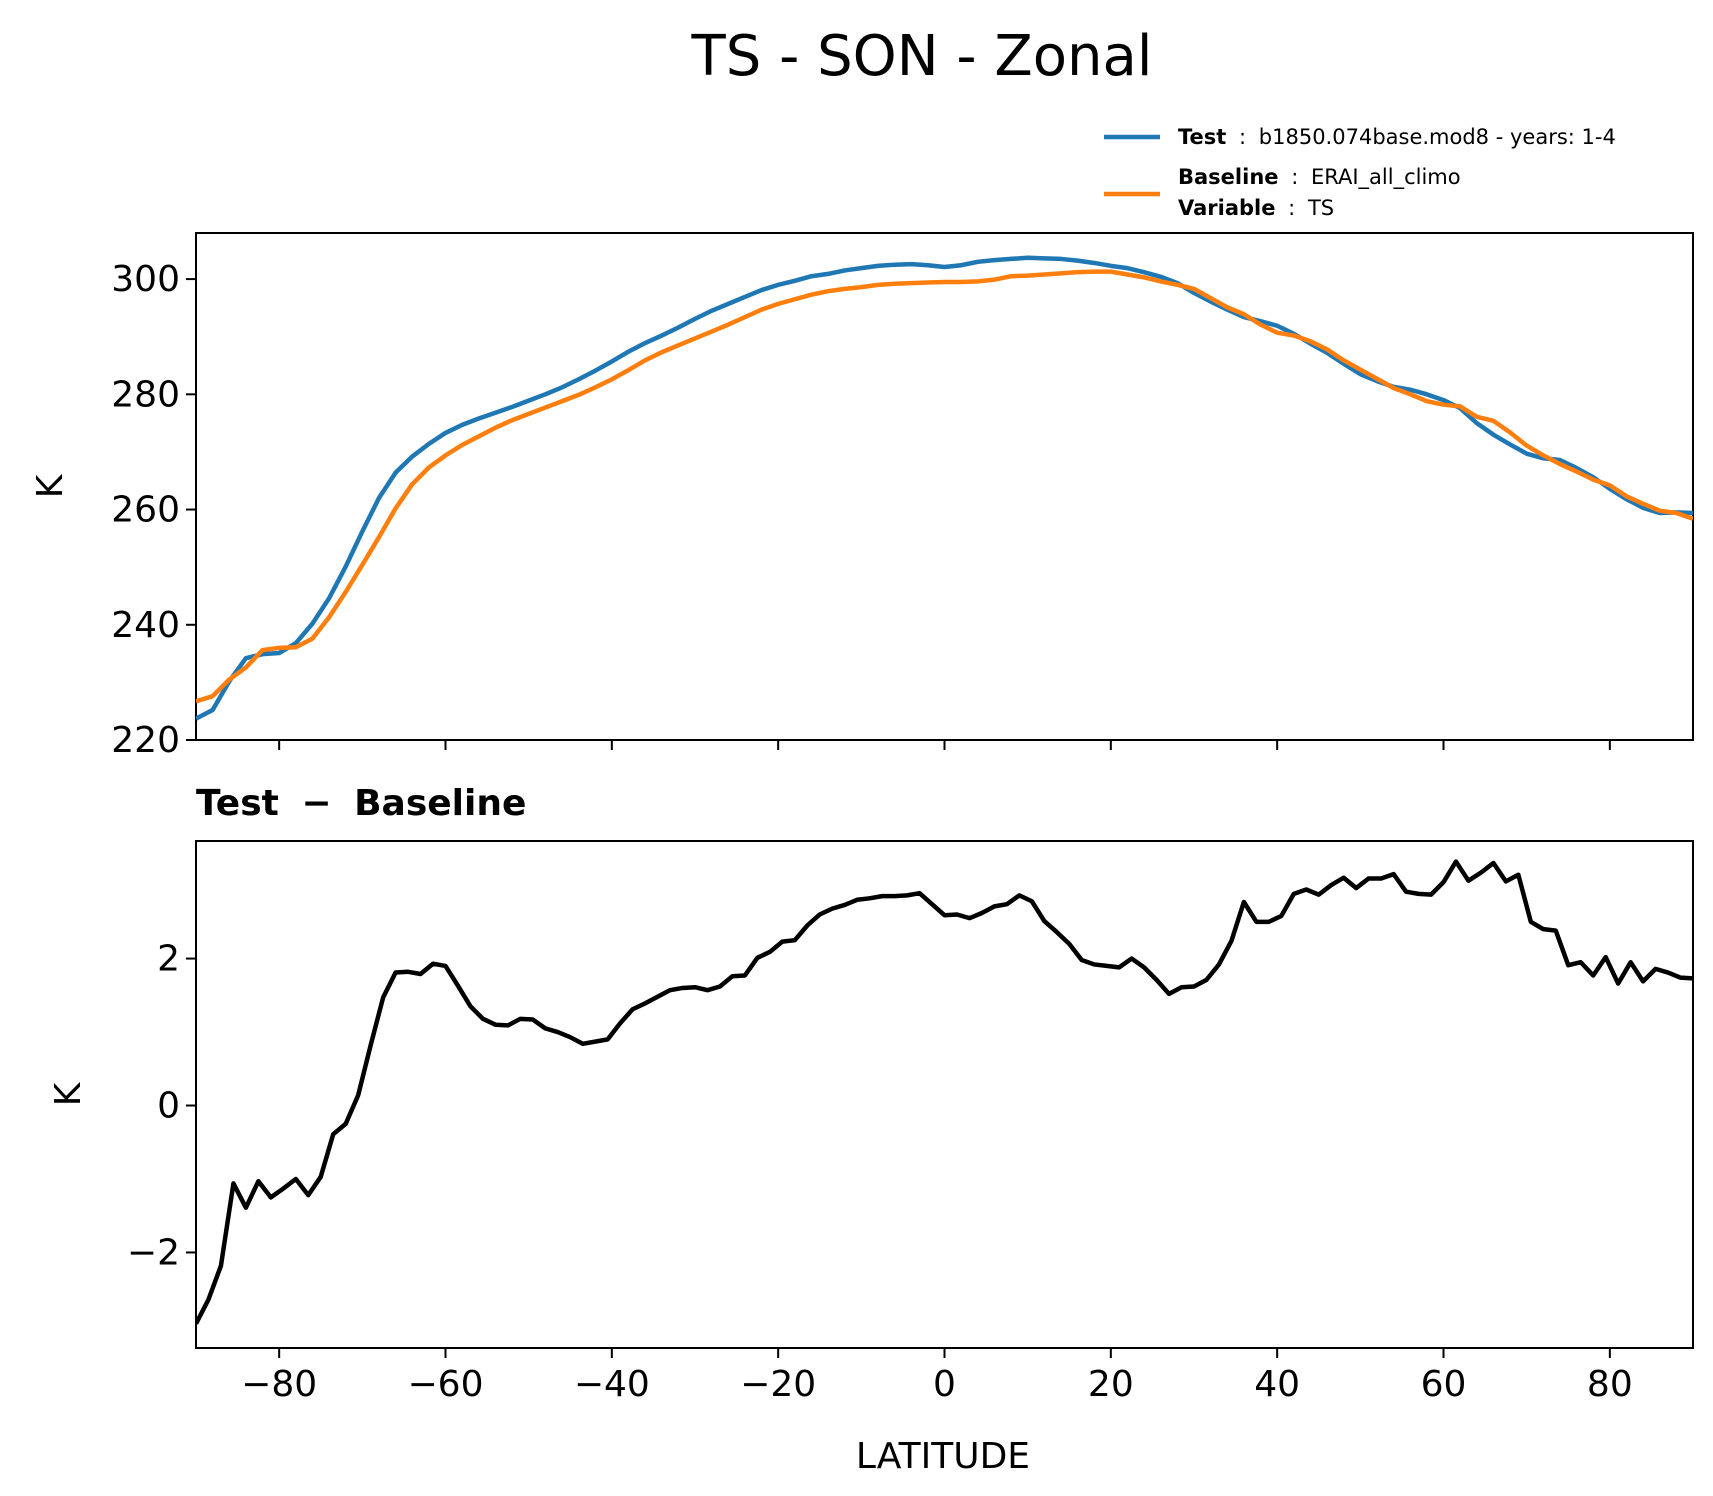  Describe the element at coordinates (1291, 208) in the screenshot. I see `legend-variable-sep: :` at that location.